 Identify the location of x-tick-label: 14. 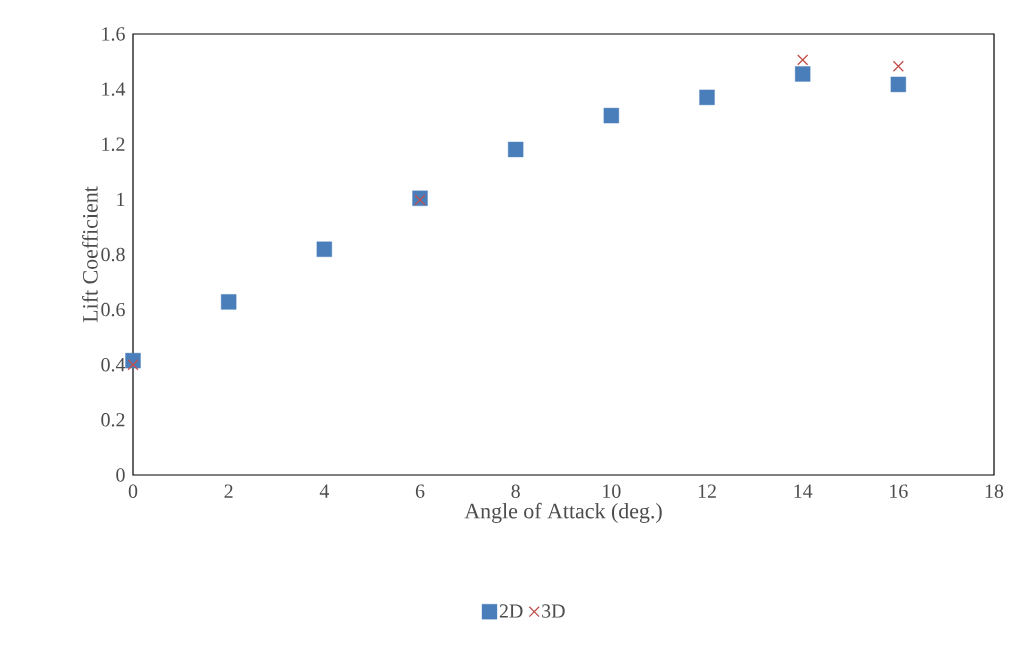
(803, 491).